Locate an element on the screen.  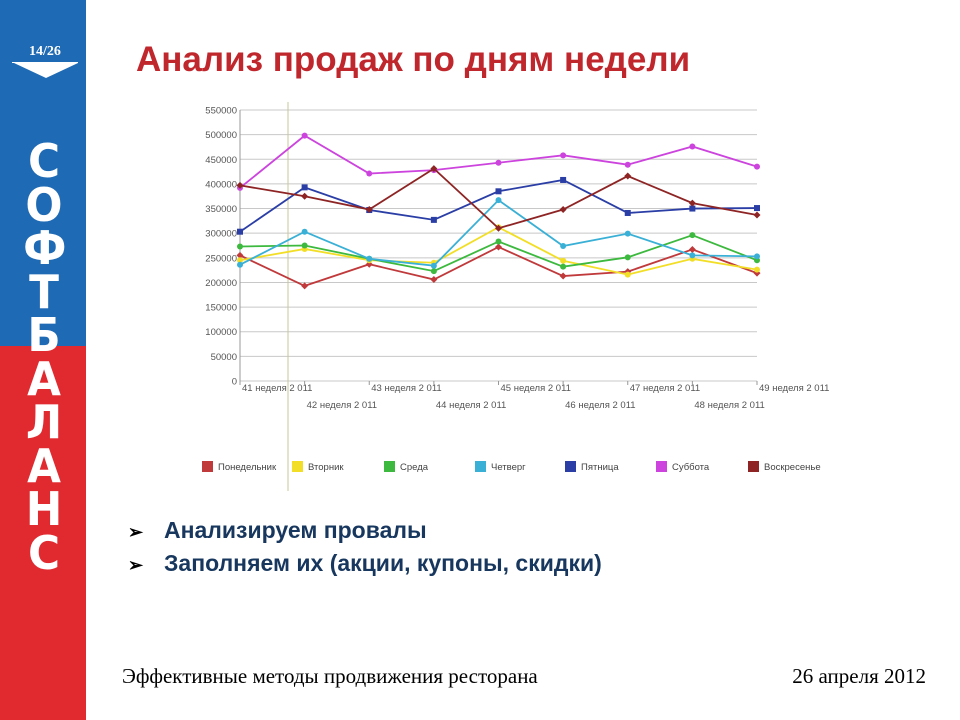
page-divider is located at coordinates (45, 62).